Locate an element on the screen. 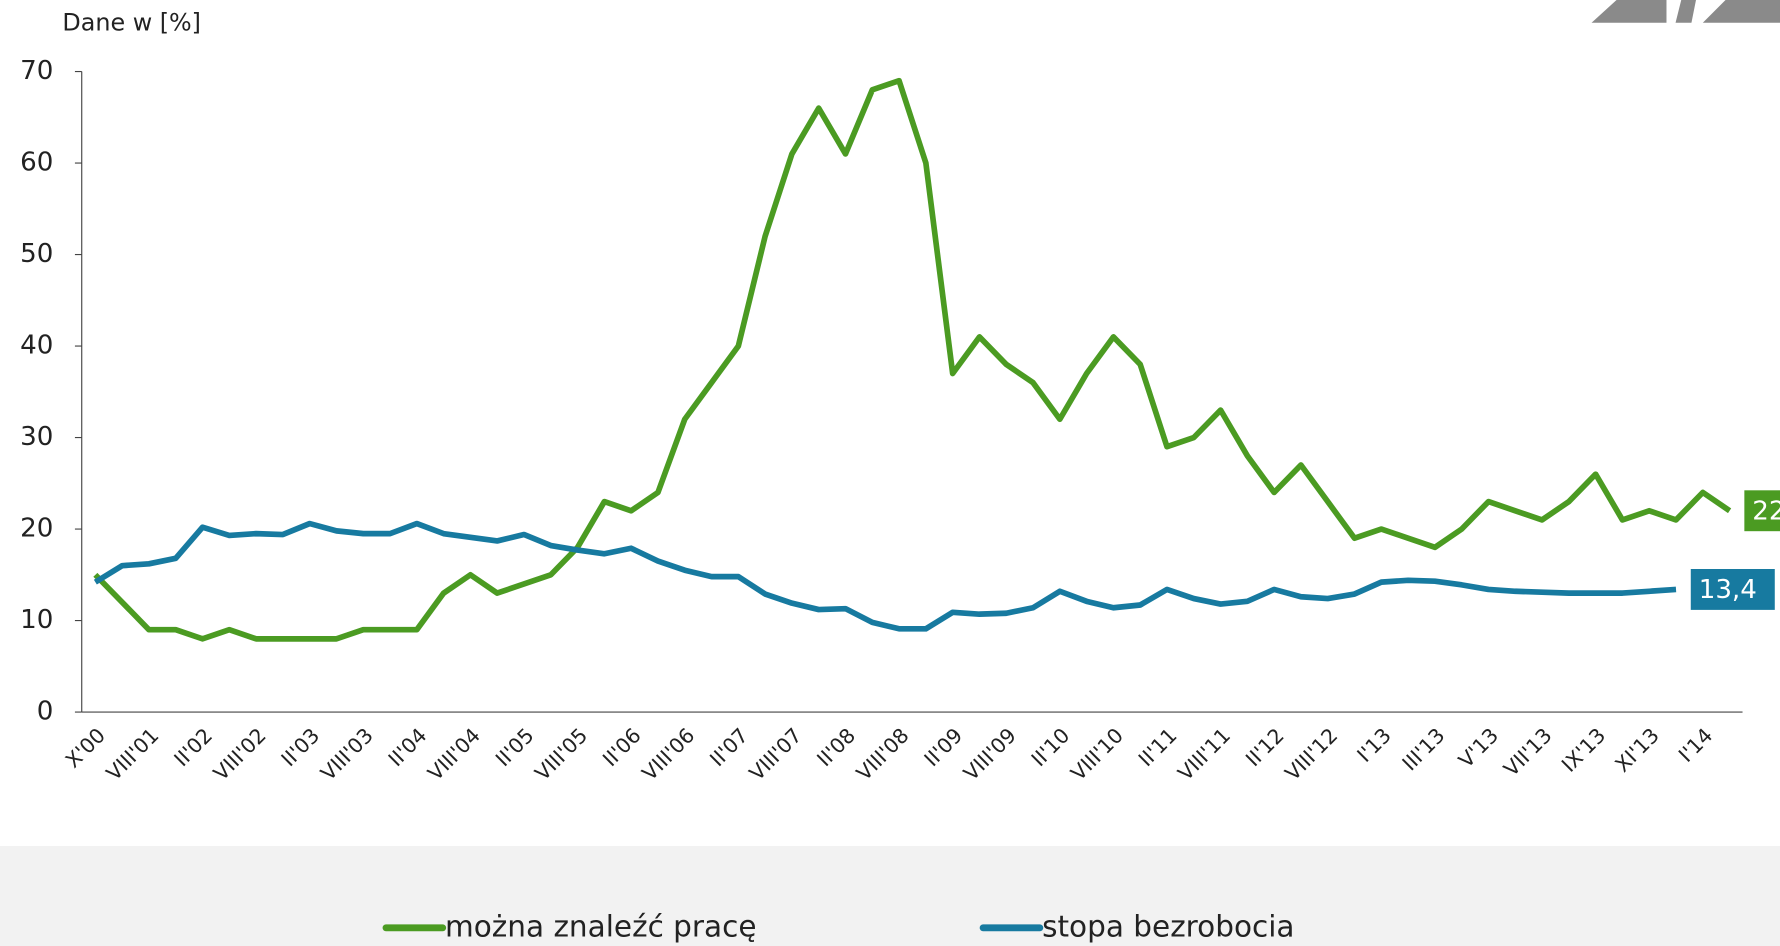  x-tick-label: II'02 is located at coordinates (193, 747).